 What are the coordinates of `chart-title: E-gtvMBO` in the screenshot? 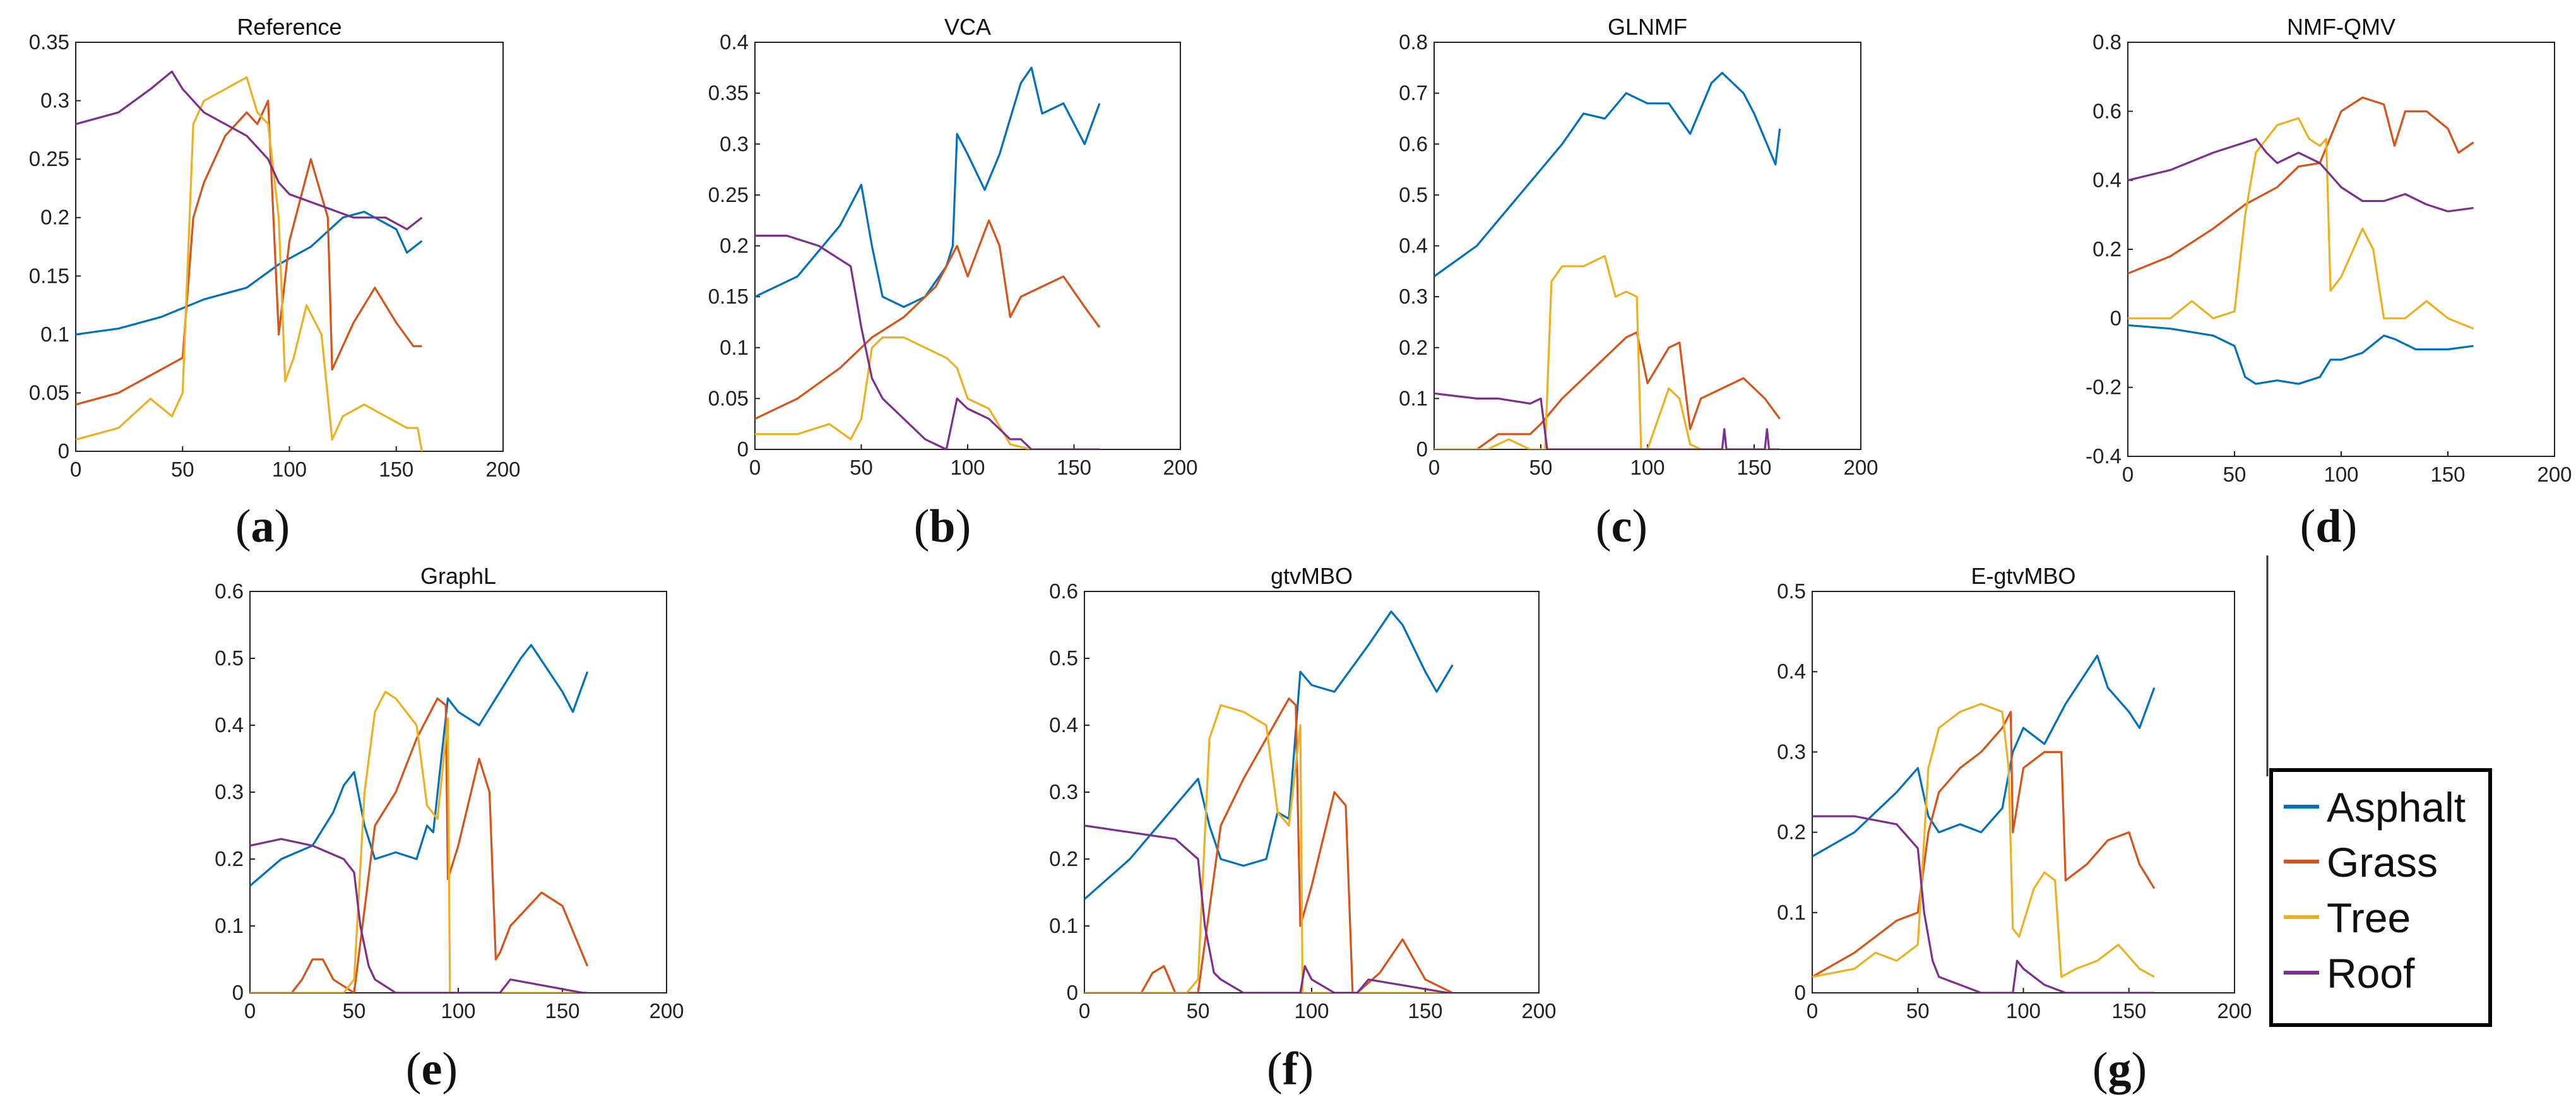 It's located at (2023, 576).